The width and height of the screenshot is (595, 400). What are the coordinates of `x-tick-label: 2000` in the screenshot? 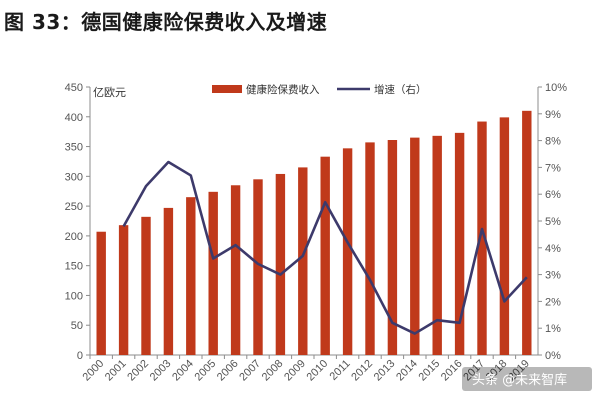 It's located at (94, 371).